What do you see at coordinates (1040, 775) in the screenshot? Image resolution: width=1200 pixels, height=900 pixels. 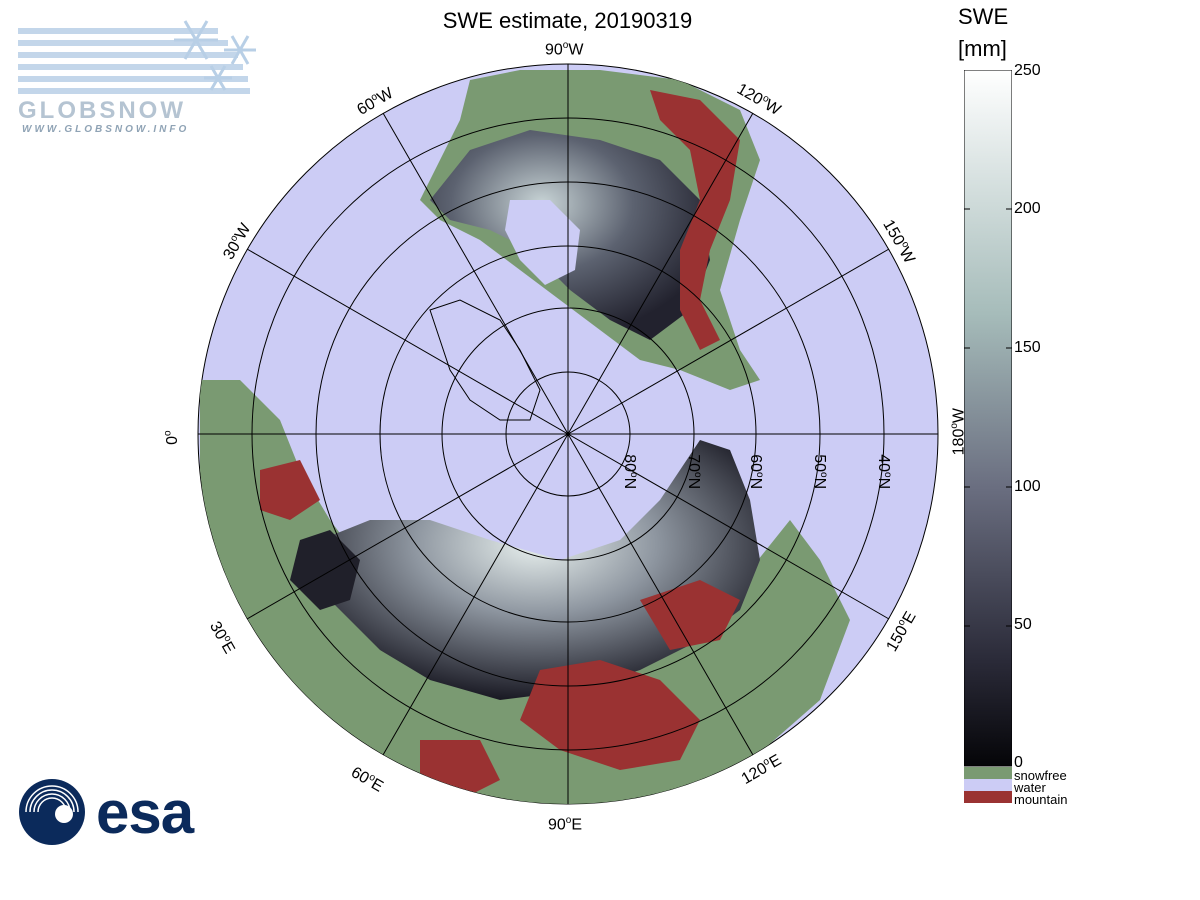 I see `legend-label-snowfree: snowfree` at bounding box center [1040, 775].